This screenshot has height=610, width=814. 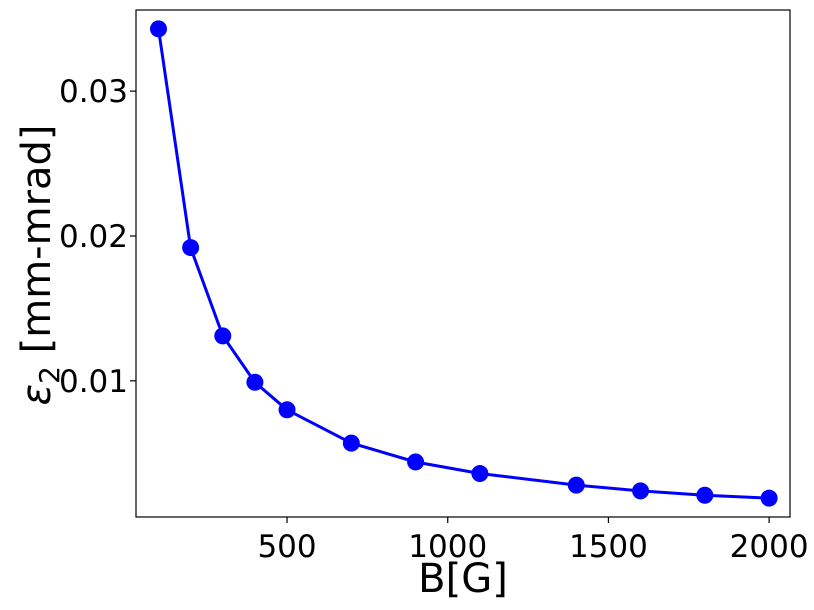 What do you see at coordinates (533, 541) in the screenshot?
I see `x-axis-ticks: 500 1000 1500 2000` at bounding box center [533, 541].